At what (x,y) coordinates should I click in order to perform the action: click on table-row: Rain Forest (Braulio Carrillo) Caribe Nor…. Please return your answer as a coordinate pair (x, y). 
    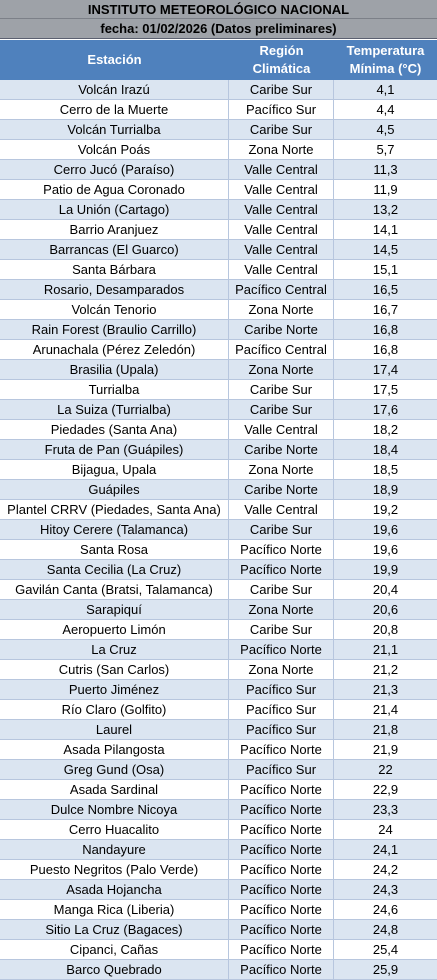
    Looking at the image, I should click on (218, 330).